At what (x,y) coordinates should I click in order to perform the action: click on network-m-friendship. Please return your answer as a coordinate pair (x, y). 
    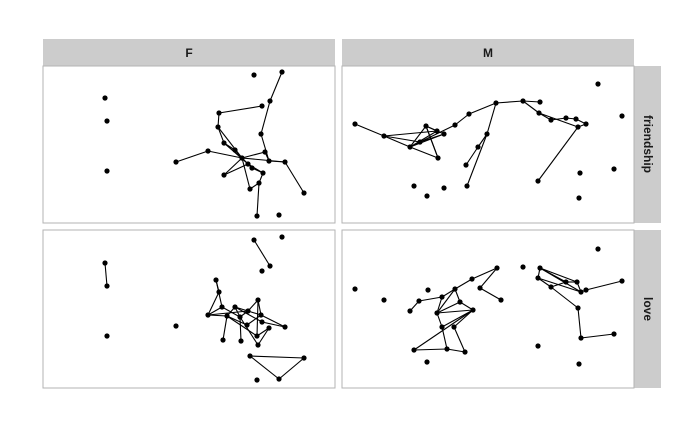
    Looking at the image, I should click on (488, 141).